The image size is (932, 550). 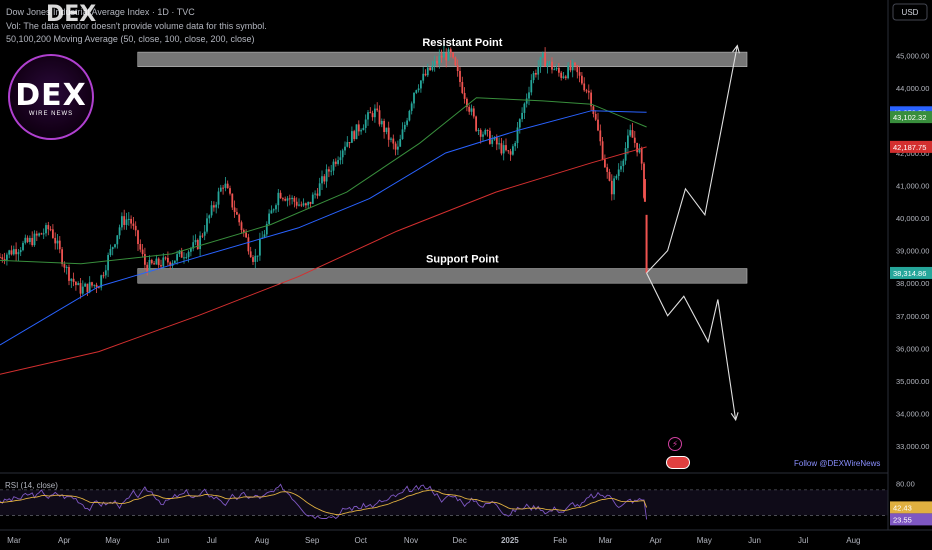 What do you see at coordinates (902, 519) in the screenshot?
I see `rsi-value: 23.55` at bounding box center [902, 519].